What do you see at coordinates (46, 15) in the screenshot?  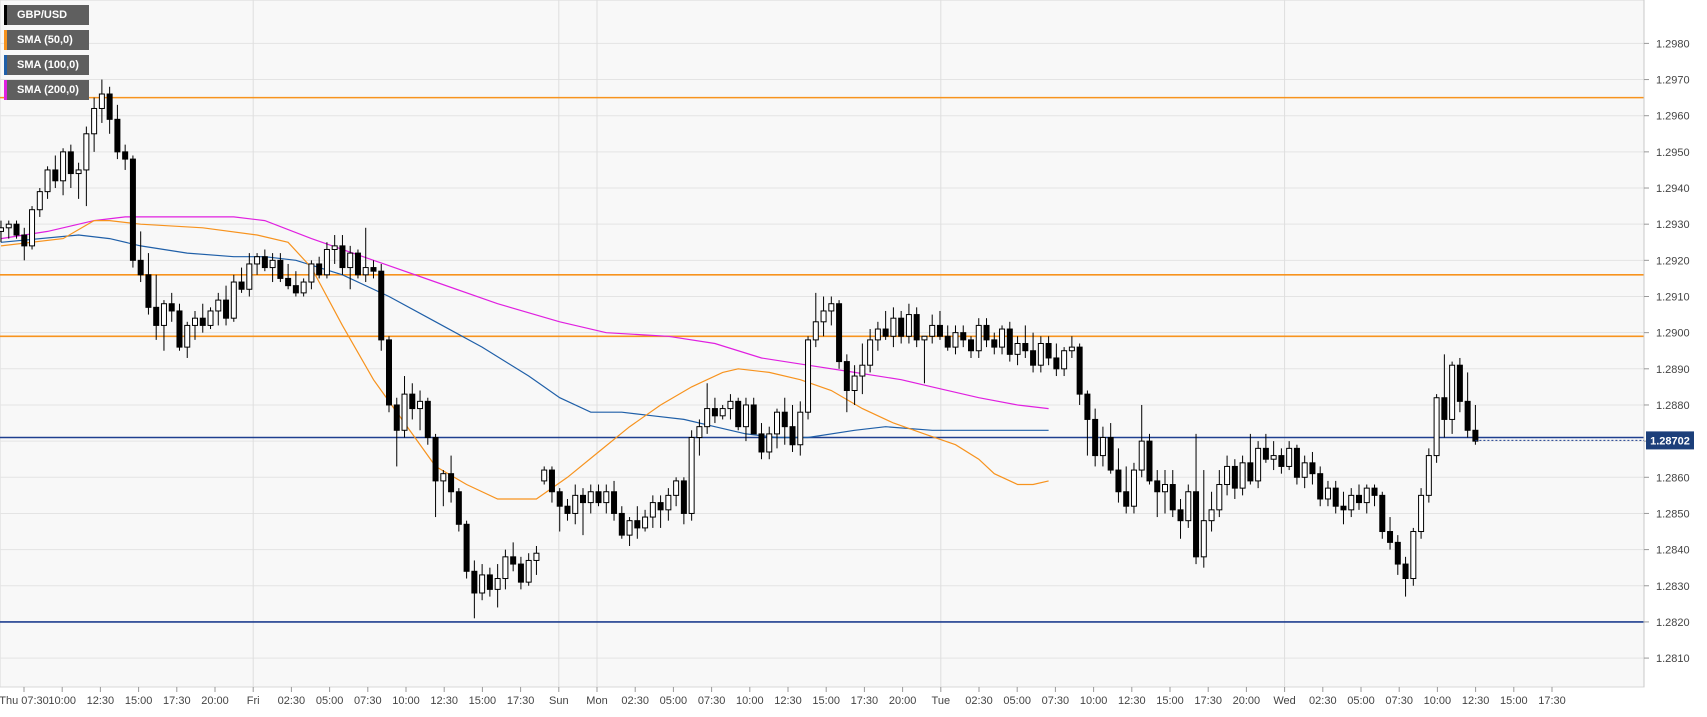 I see `legend-item-gbpusd: GBP/USD` at bounding box center [46, 15].